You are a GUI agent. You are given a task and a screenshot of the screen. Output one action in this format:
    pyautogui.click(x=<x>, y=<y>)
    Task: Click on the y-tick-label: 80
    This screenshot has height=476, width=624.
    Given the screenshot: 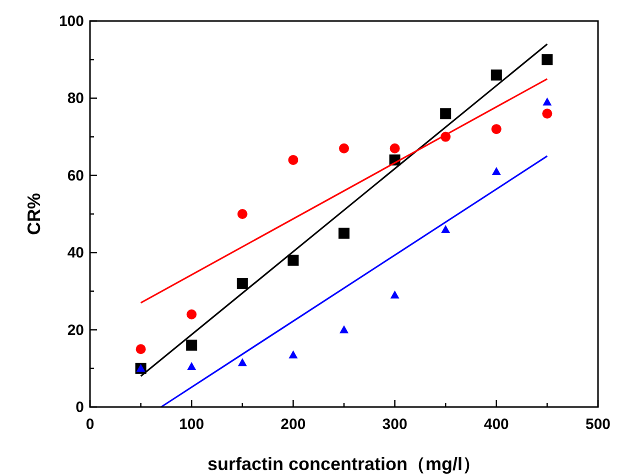 What is the action you would take?
    pyautogui.click(x=75, y=99)
    